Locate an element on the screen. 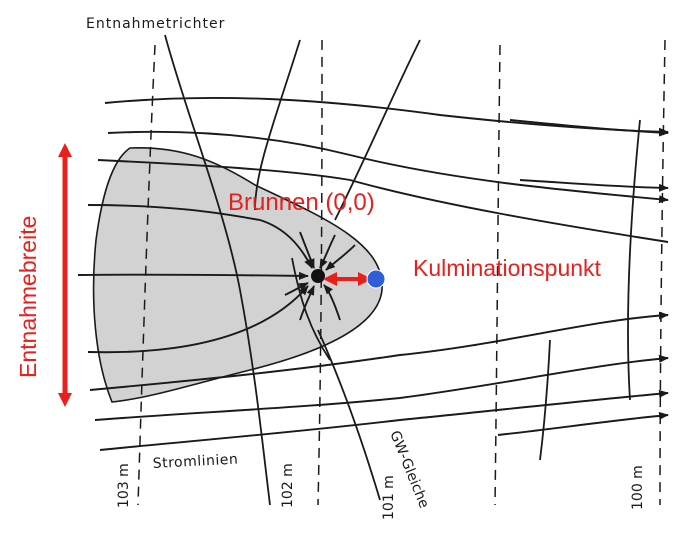 The image size is (699, 542). culmination-point-label: Kulminationspunkt is located at coordinates (507, 268).